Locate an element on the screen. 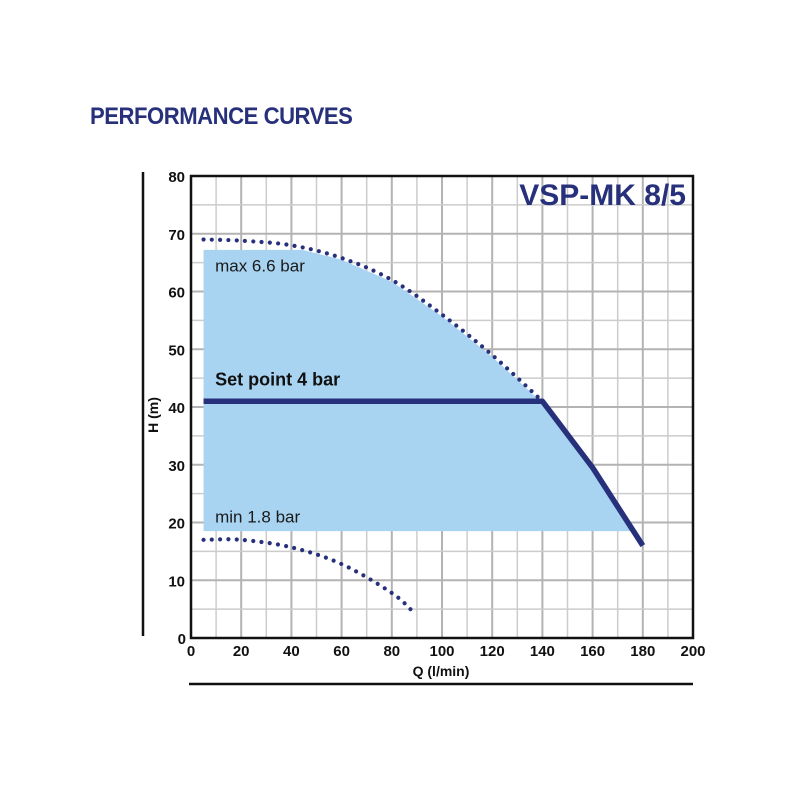 Image resolution: width=800 pixels, height=800 pixels. y-tick-label: 60 is located at coordinates (176, 293).